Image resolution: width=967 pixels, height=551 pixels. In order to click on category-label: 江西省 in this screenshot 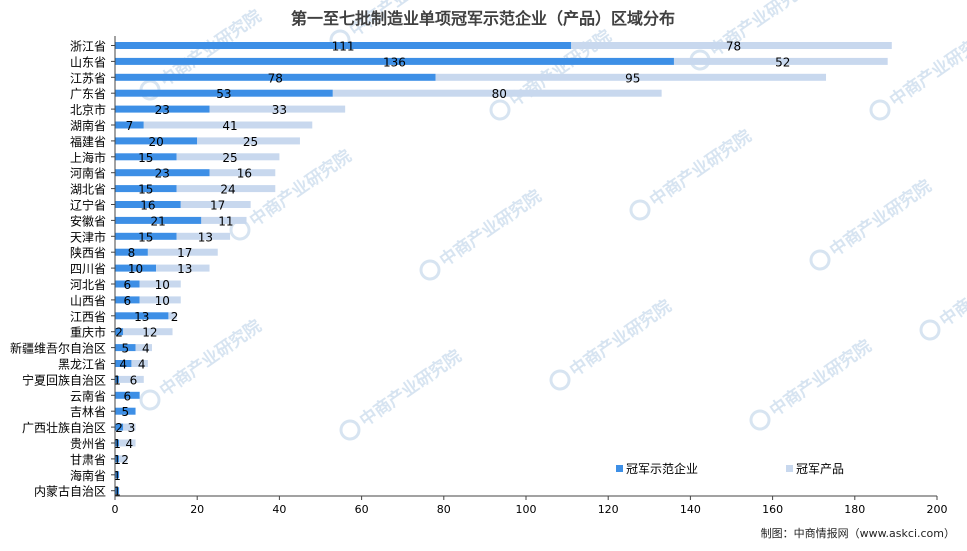, I will do `click(88, 317)`.